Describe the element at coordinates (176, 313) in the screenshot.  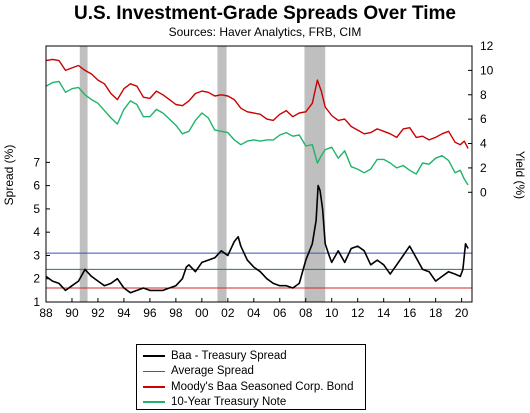
I see `x-tick-label: 98` at that location.